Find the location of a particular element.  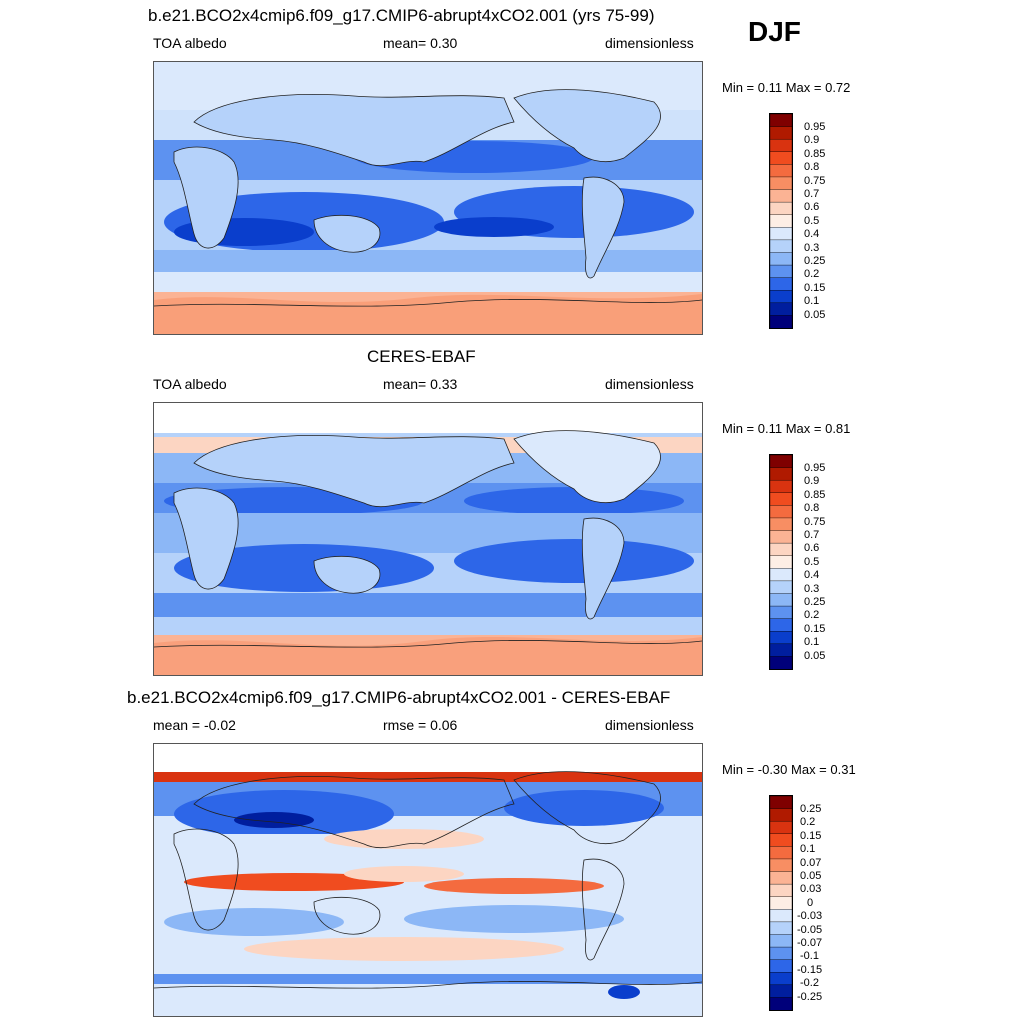

panel-2-mean-label: mean= 0.33 is located at coordinates (420, 384).